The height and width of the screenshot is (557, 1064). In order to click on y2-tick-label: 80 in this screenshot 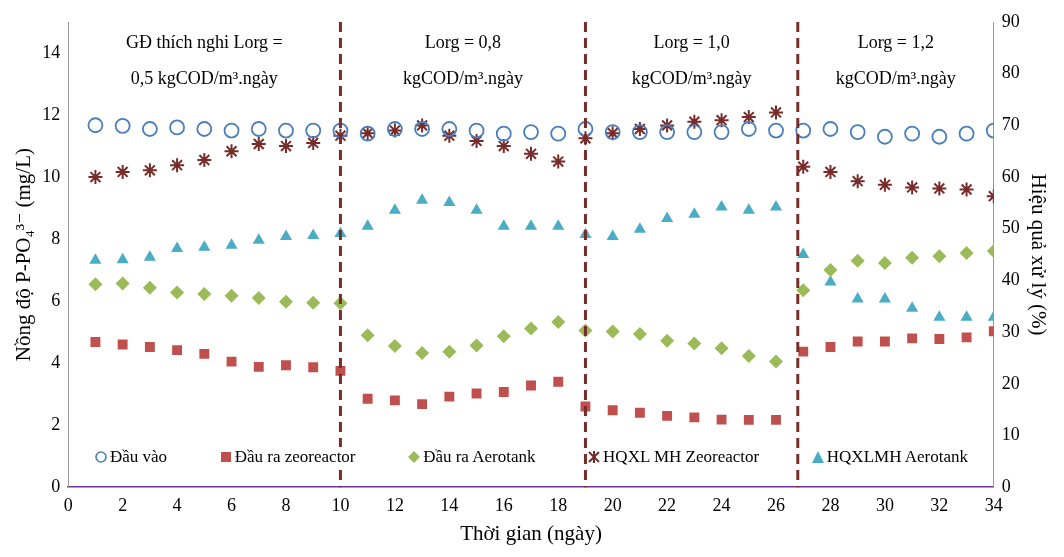, I will do `click(1010, 72)`.